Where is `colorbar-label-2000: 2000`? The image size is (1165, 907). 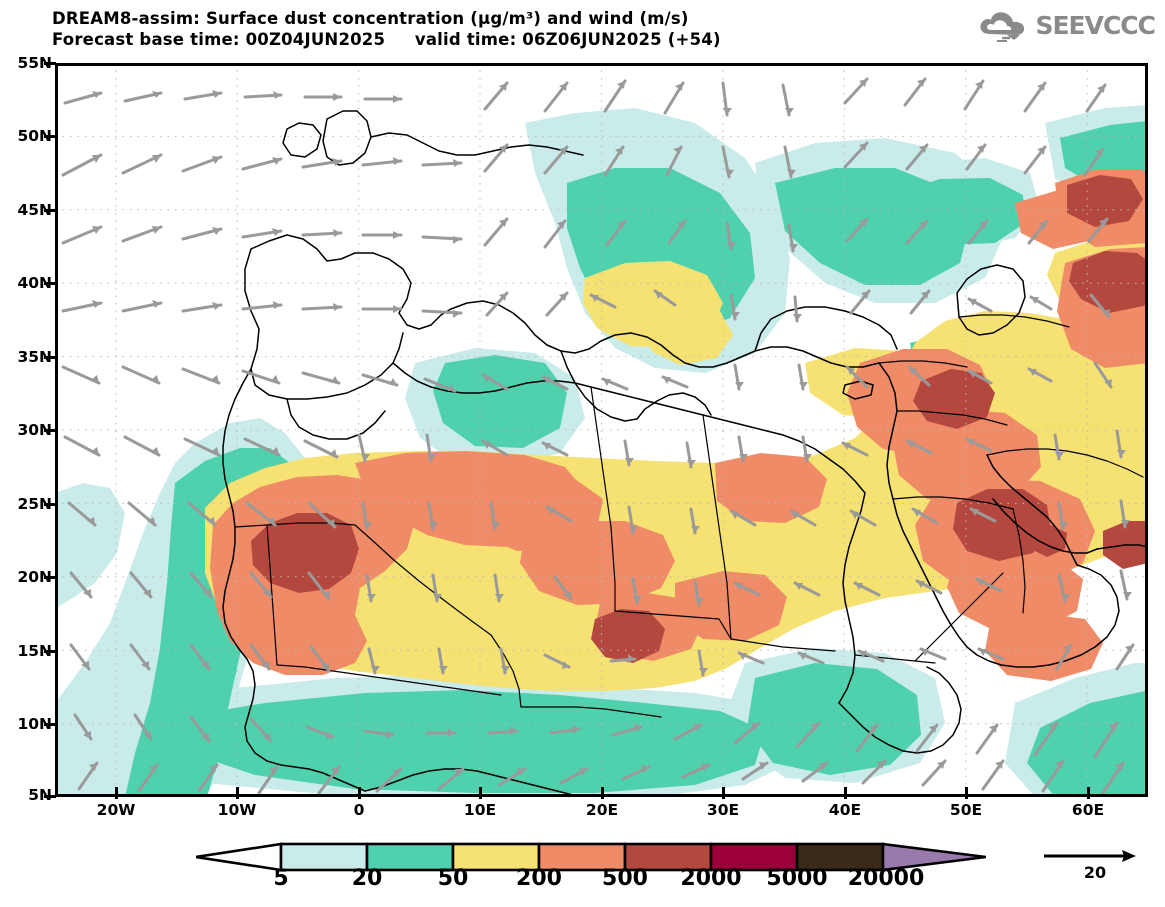 colorbar-label-2000: 2000 is located at coordinates (711, 878).